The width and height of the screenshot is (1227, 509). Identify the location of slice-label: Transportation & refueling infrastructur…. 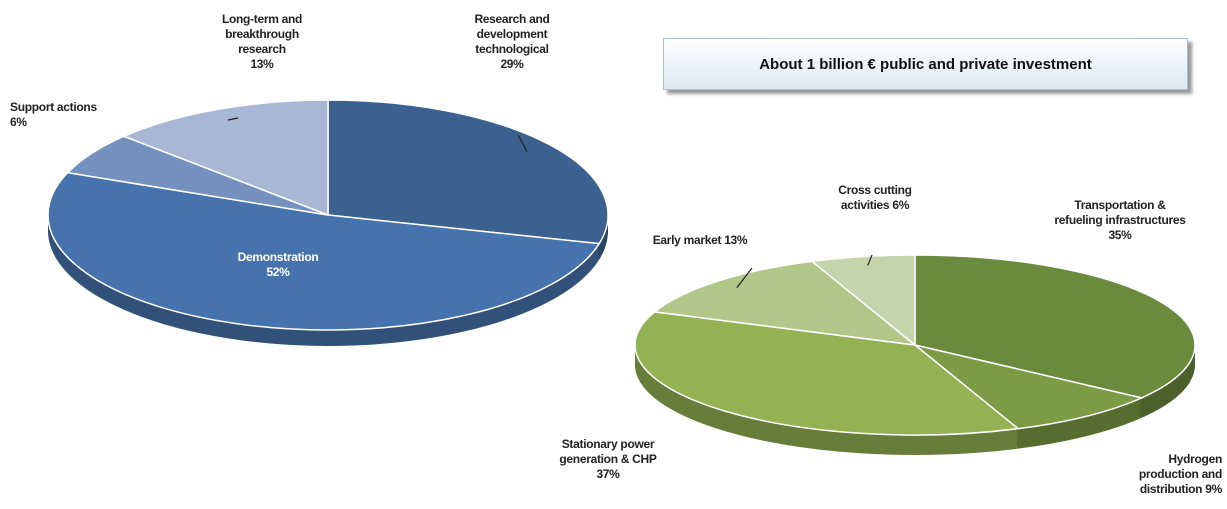
(1120, 220).